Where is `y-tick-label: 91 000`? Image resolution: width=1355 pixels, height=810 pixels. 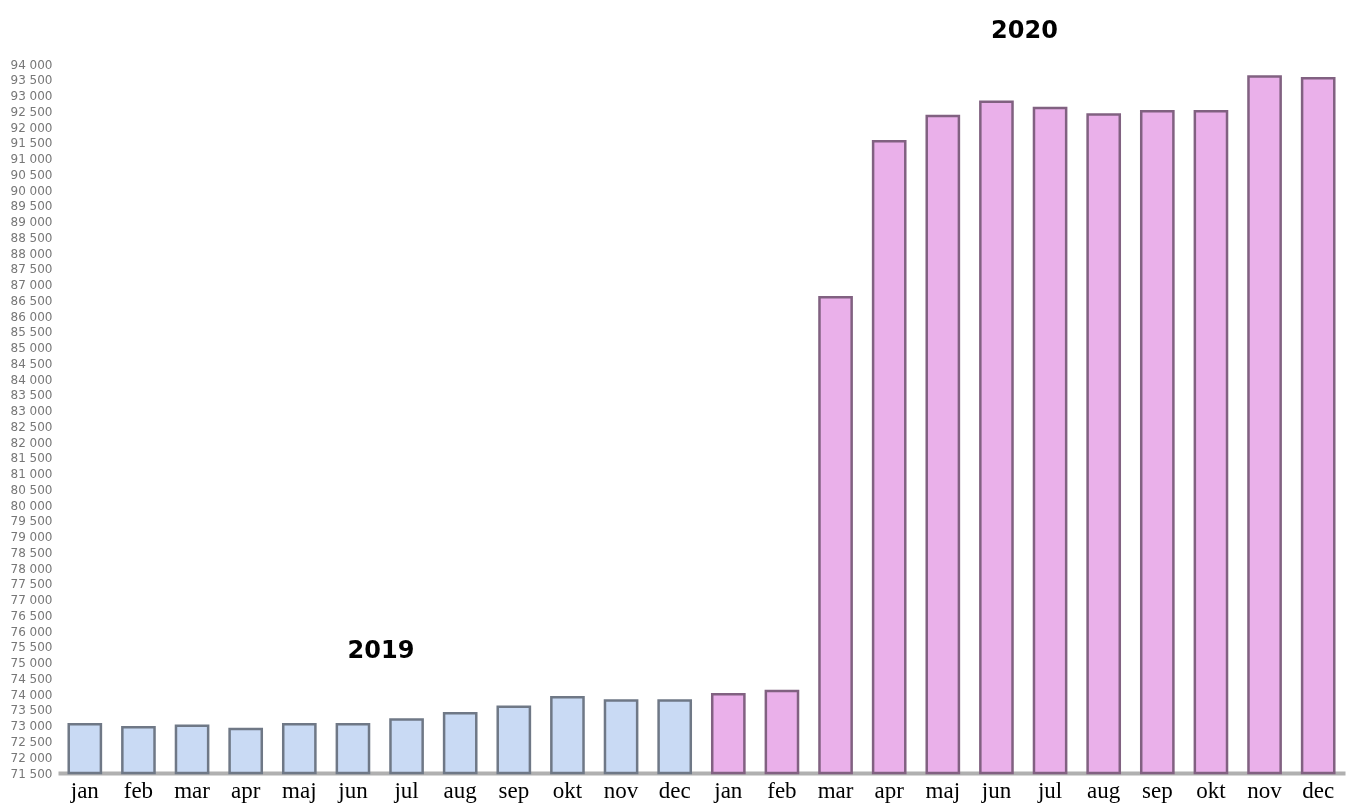 y-tick-label: 91 000 is located at coordinates (31, 159).